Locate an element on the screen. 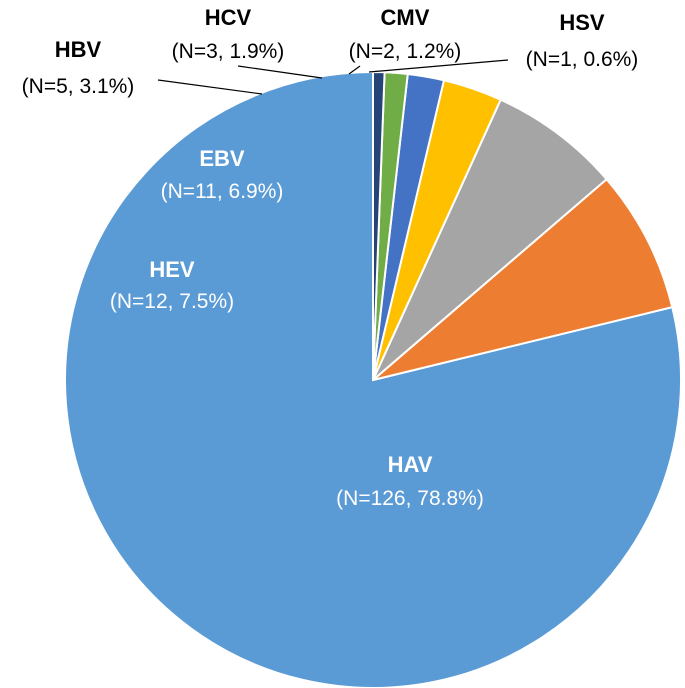 The height and width of the screenshot is (688, 685). slice-value-label-hbv: (N=5, 3.1%) is located at coordinates (78, 86).